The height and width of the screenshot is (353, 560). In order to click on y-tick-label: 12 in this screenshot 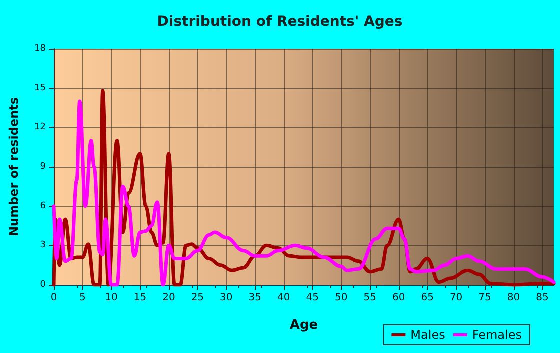, I will do `click(40, 127)`.